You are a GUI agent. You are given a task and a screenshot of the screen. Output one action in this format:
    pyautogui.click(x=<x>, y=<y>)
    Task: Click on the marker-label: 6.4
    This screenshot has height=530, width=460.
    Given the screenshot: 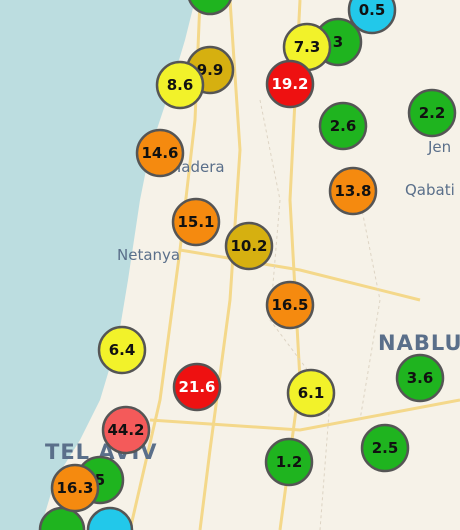 What is the action you would take?
    pyautogui.click(x=122, y=350)
    